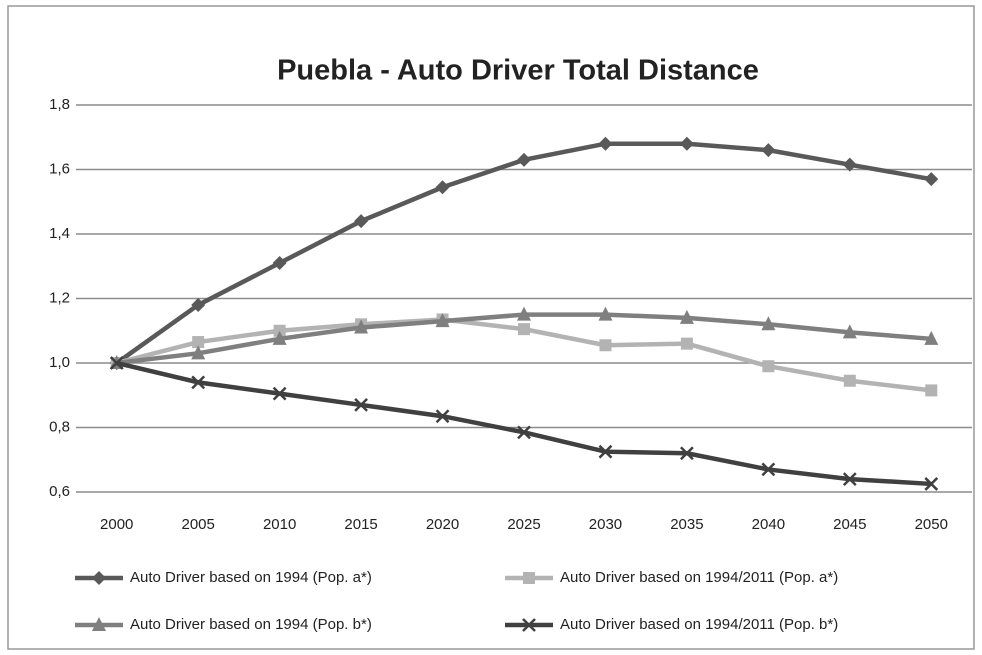  Describe the element at coordinates (59, 426) in the screenshot. I see `y-tick-label: 0,8` at that location.